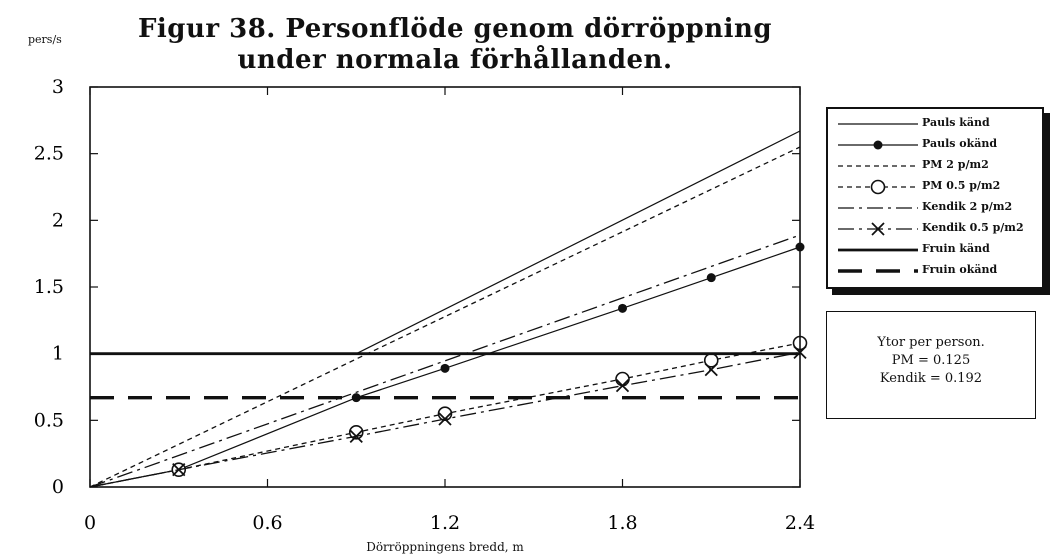 This screenshot has height=558, width=1062. I want to click on legend-item: PM 0.5 p/m2, so click(936, 187).